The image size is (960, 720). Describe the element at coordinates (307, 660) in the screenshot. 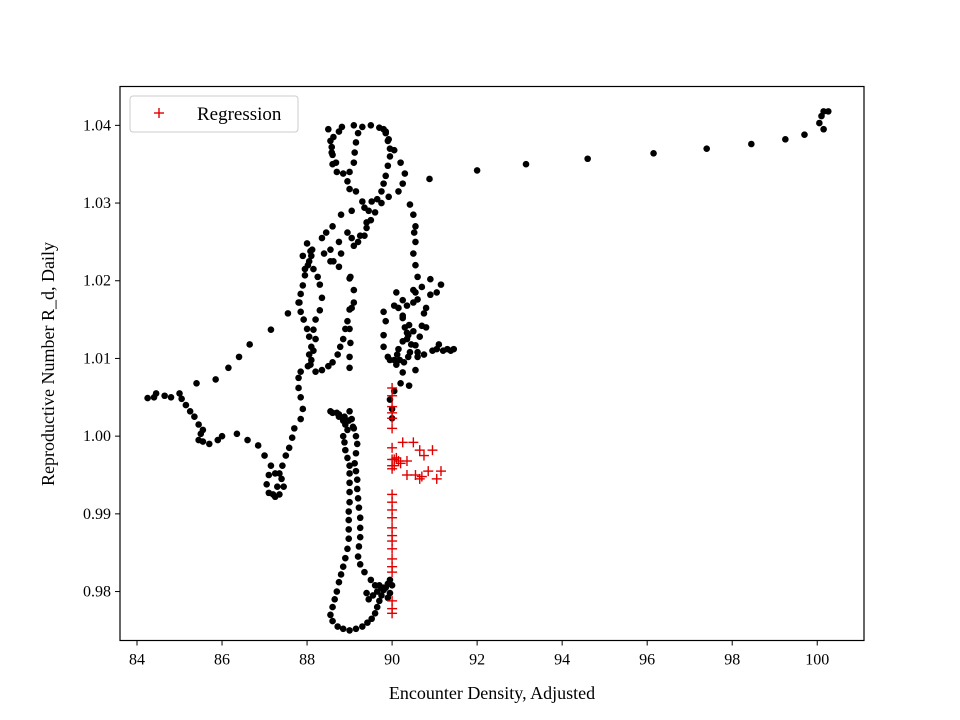

I see `x-tick-label: 88` at that location.